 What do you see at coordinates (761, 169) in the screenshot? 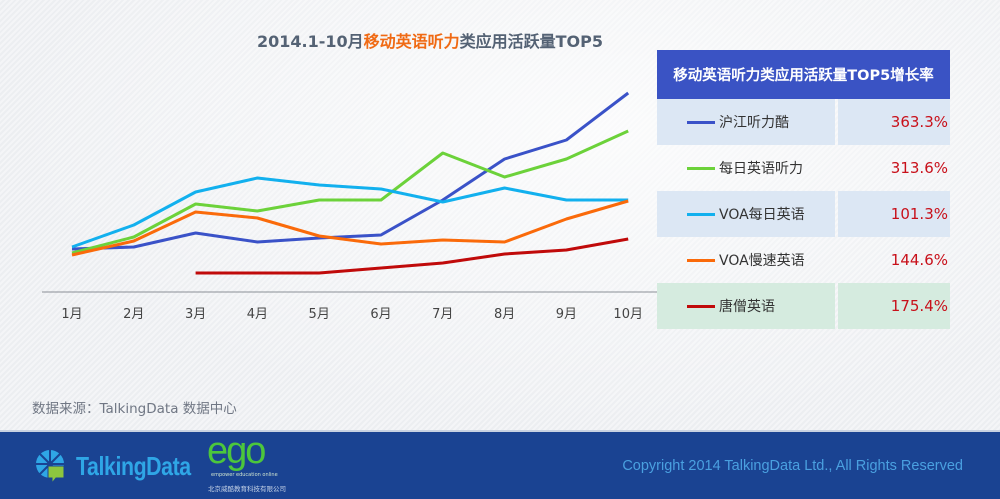
I see `app-name: 每日英语听力` at bounding box center [761, 169].